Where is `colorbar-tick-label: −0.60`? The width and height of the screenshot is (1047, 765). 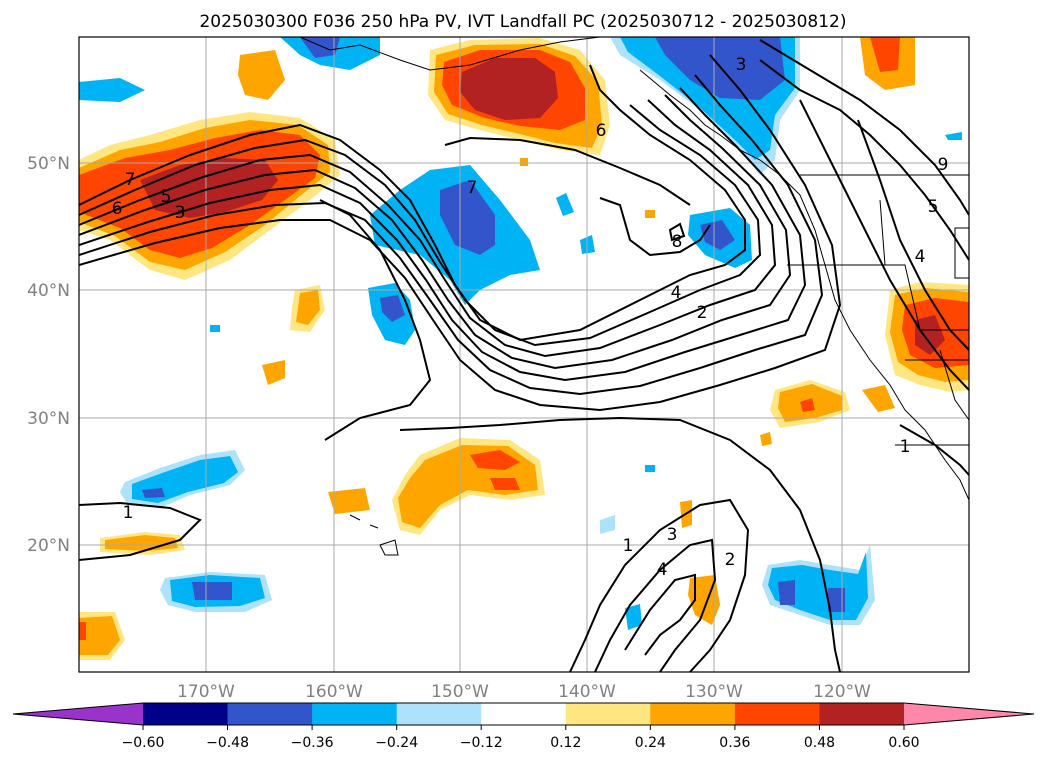 colorbar-tick-label: −0.60 is located at coordinates (143, 743).